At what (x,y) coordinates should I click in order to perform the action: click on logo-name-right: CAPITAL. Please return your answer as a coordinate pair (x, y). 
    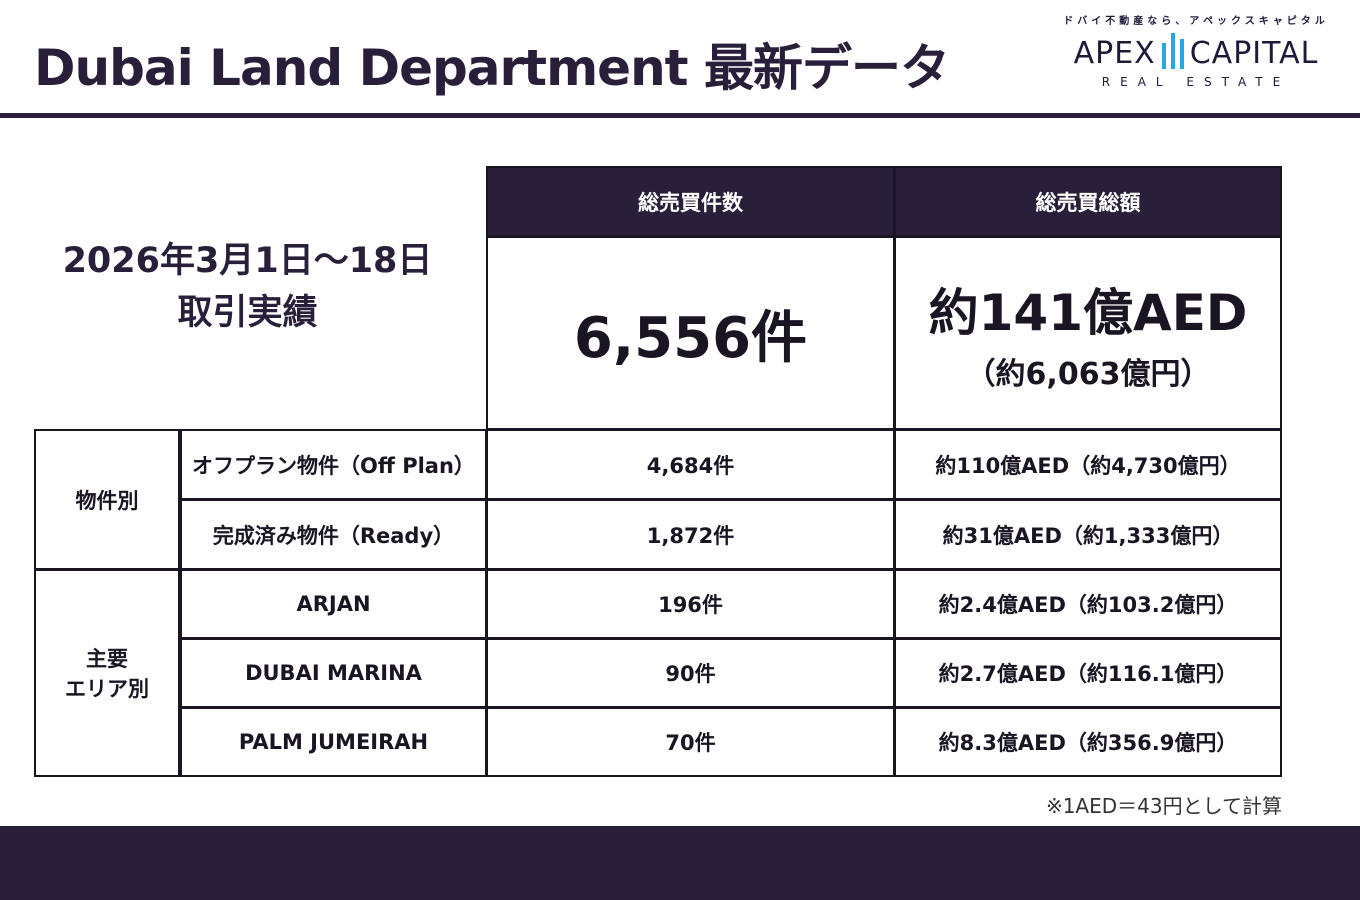
    Looking at the image, I should click on (1254, 53).